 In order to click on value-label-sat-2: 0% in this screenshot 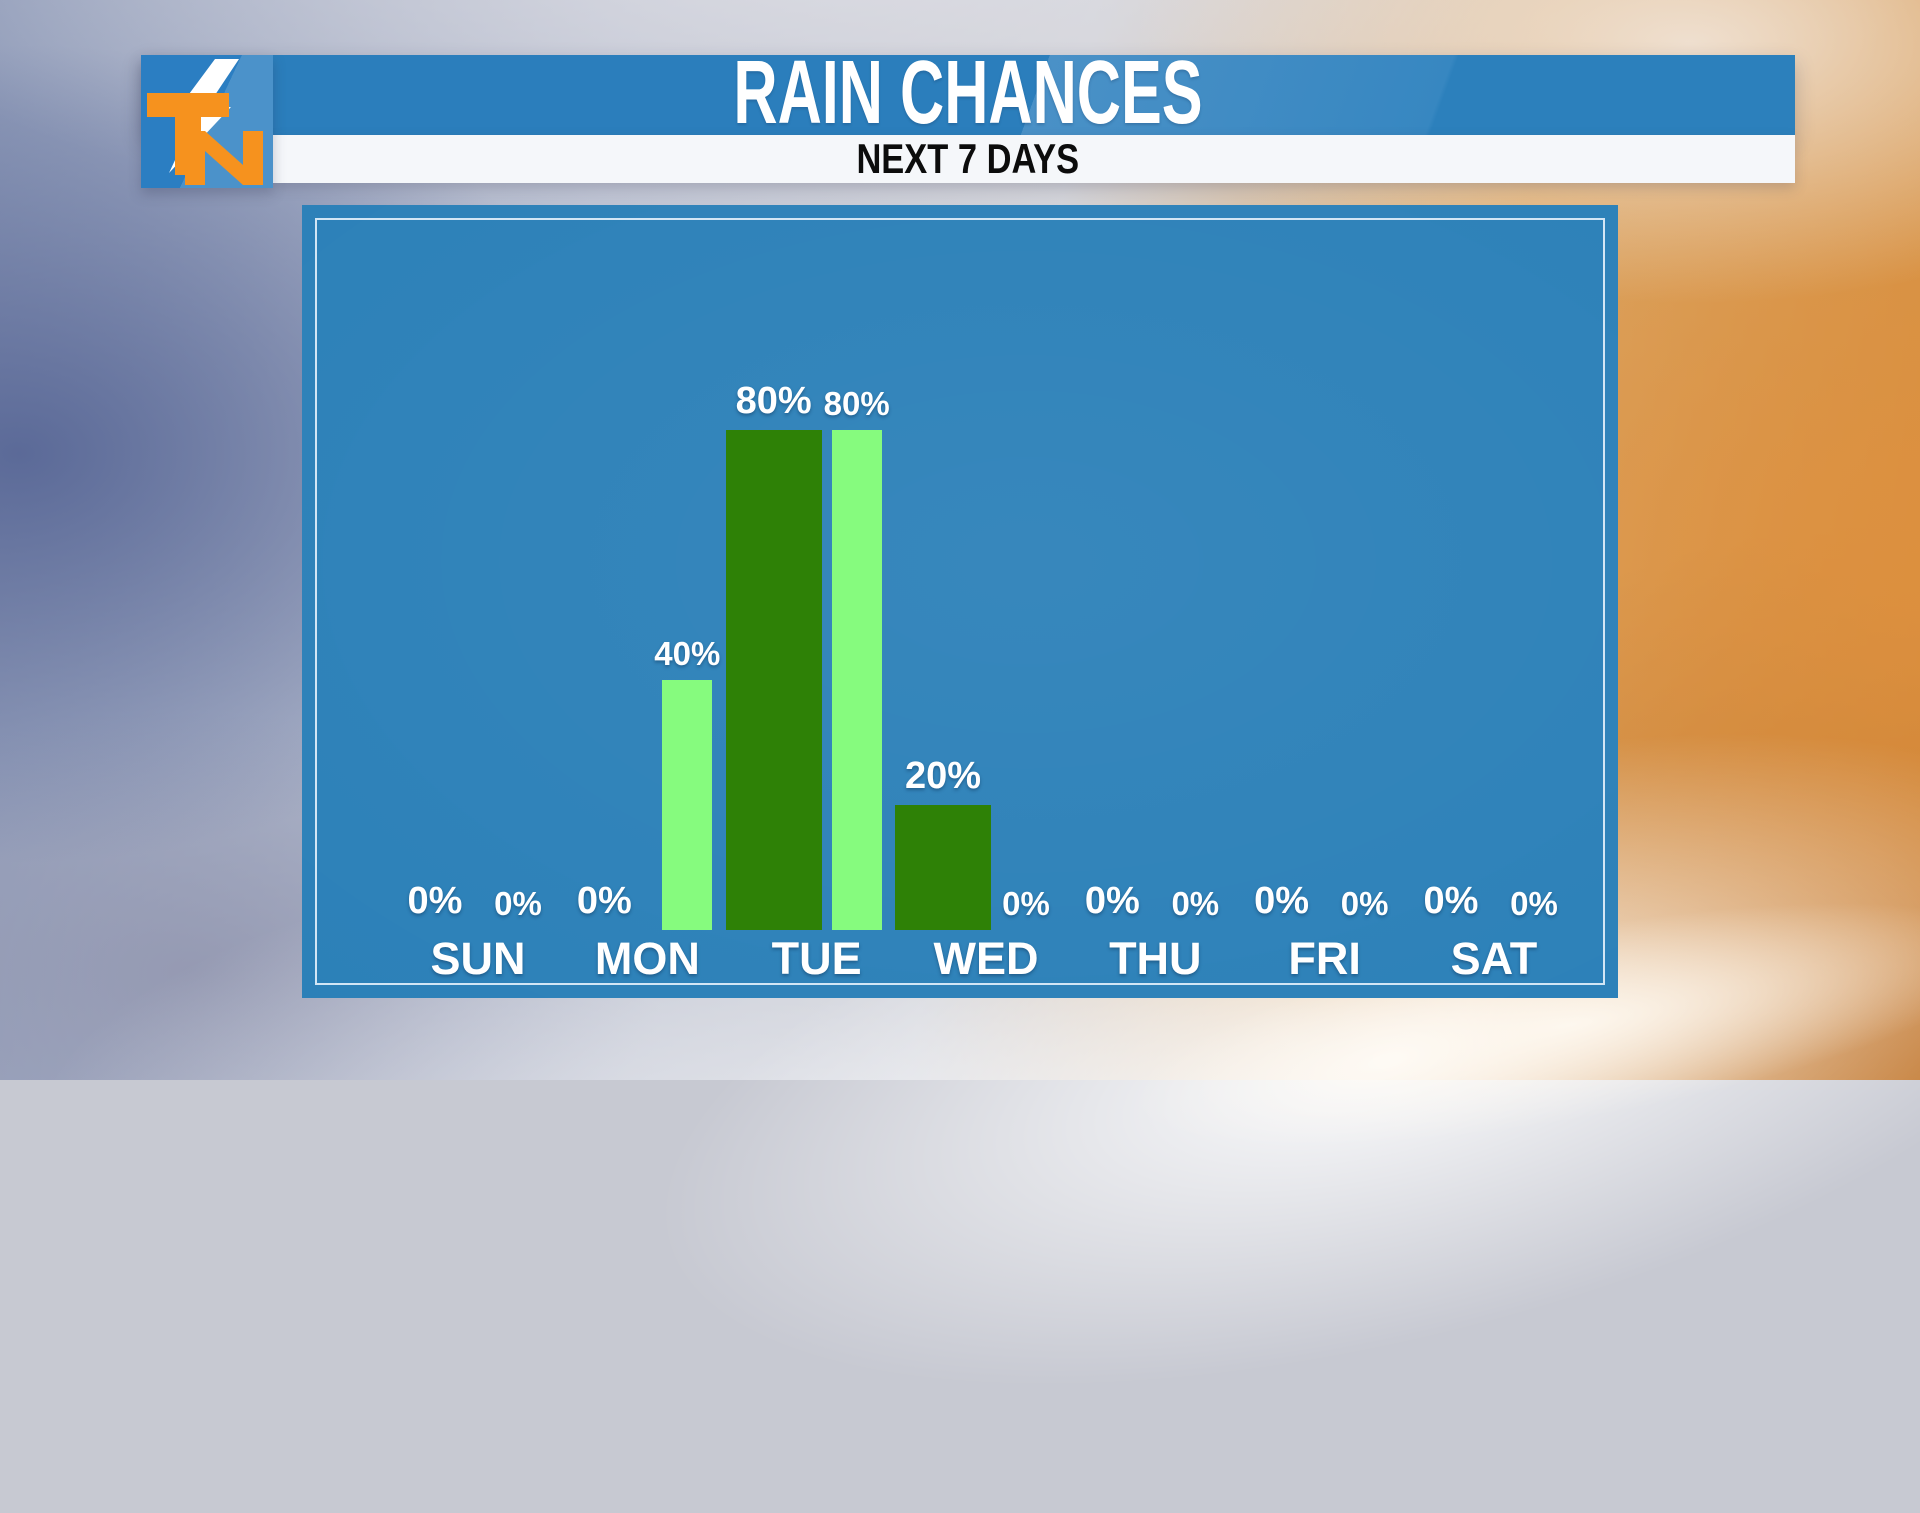, I will do `click(1534, 903)`.